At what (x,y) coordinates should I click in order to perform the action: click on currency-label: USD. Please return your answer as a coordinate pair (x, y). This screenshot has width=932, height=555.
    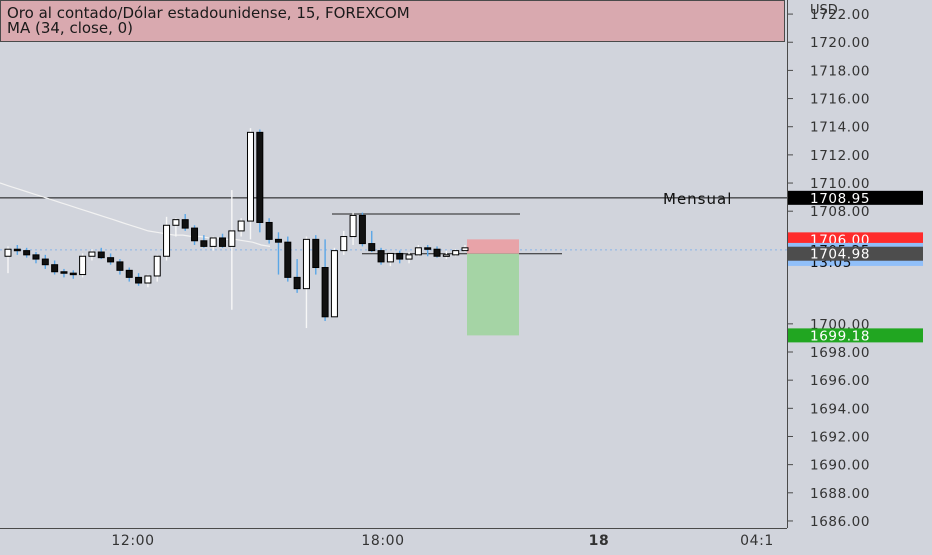
    Looking at the image, I should click on (824, 10).